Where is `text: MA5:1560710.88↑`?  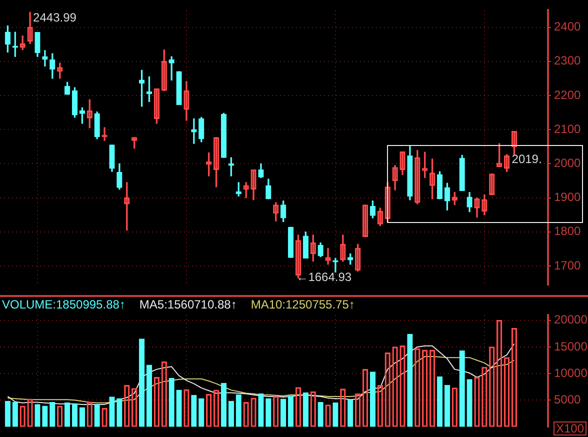 text: MA5:1560710.88↑ is located at coordinates (188, 304).